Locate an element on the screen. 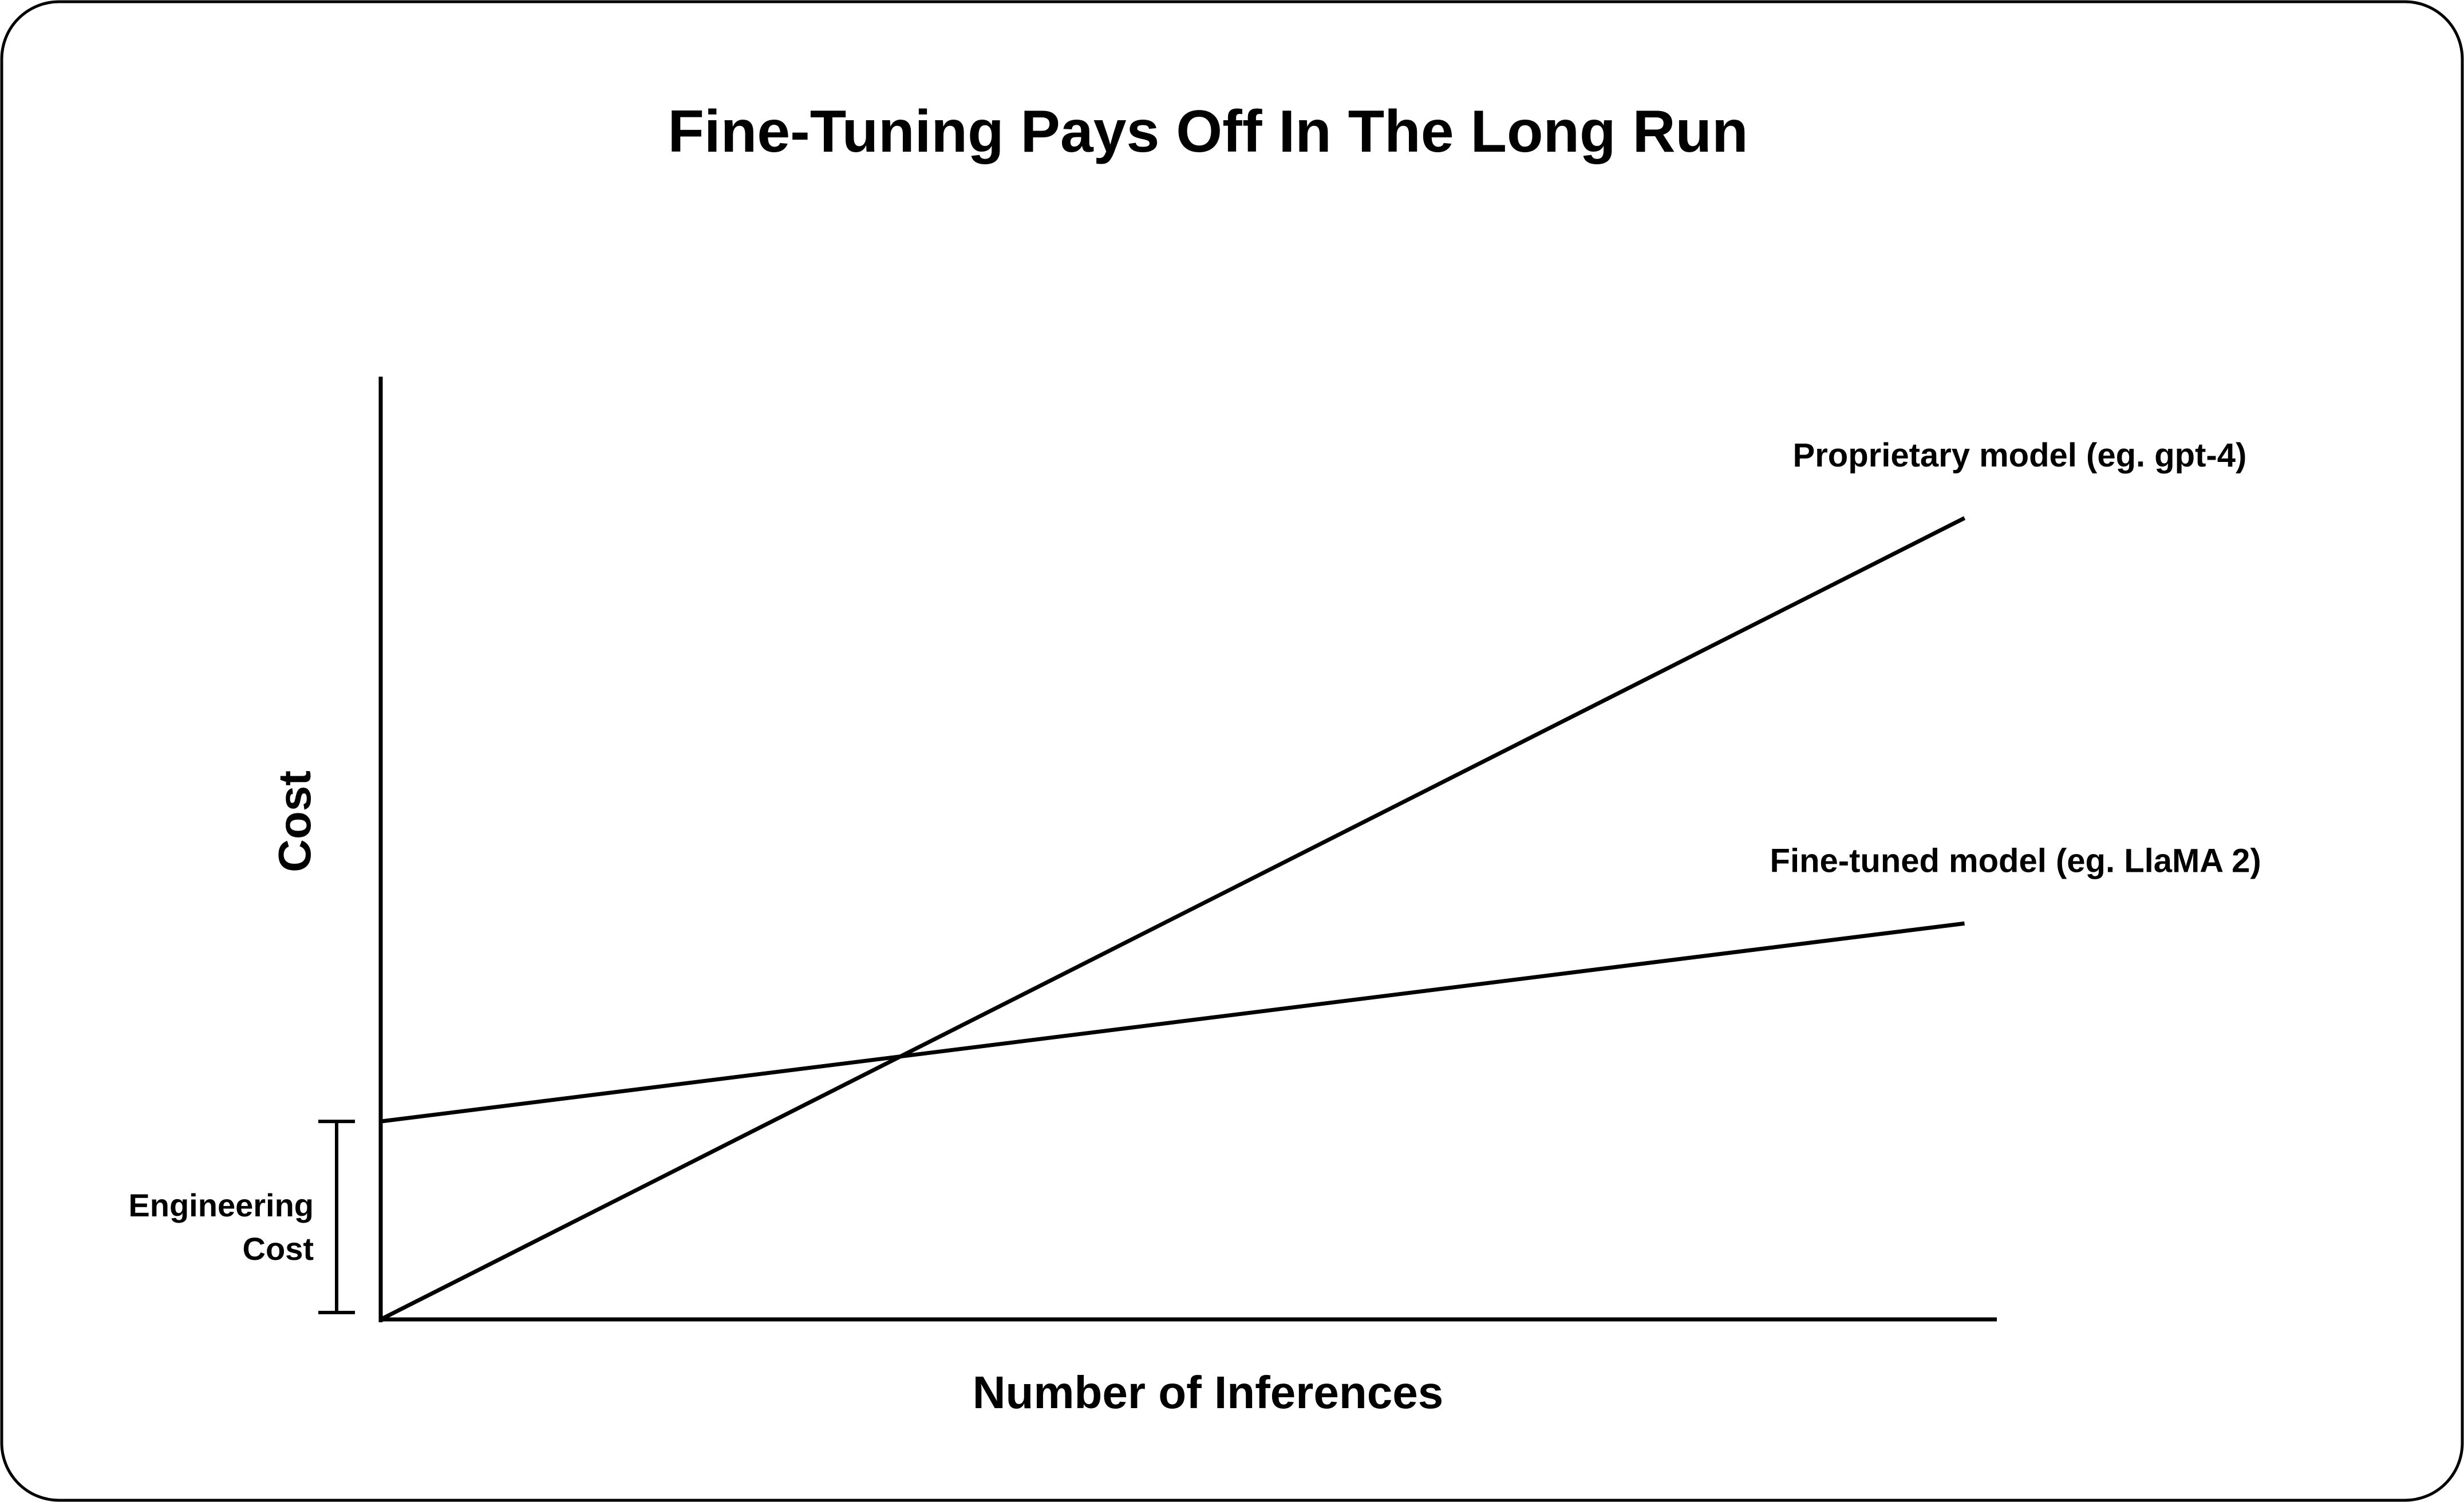 The height and width of the screenshot is (1502, 2464). series-label-proprietary-model-eg-gpt-4: Proprietary model (eg. gpt-4) is located at coordinates (2020, 455).